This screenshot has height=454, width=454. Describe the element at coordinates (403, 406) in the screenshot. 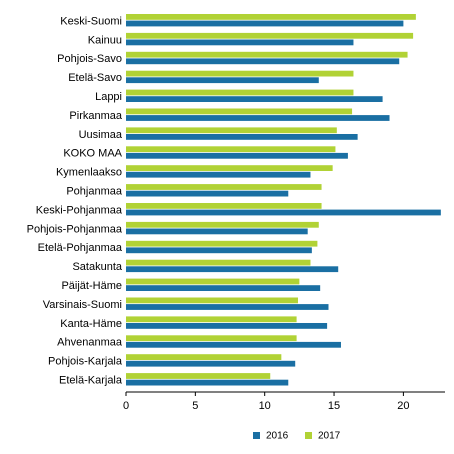

I see `x-tick-label: 20` at that location.